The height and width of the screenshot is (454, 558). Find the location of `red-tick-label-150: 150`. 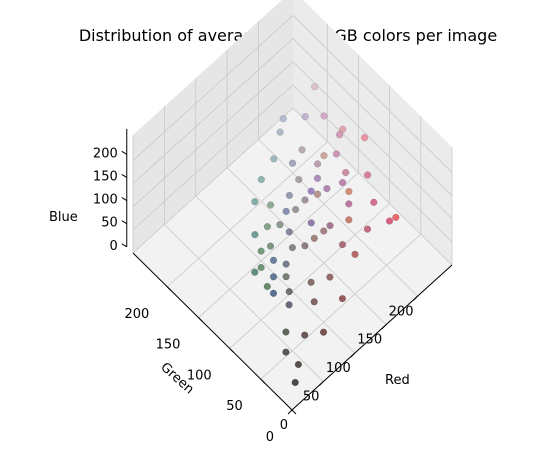

red-tick-label-150: 150 is located at coordinates (369, 340).